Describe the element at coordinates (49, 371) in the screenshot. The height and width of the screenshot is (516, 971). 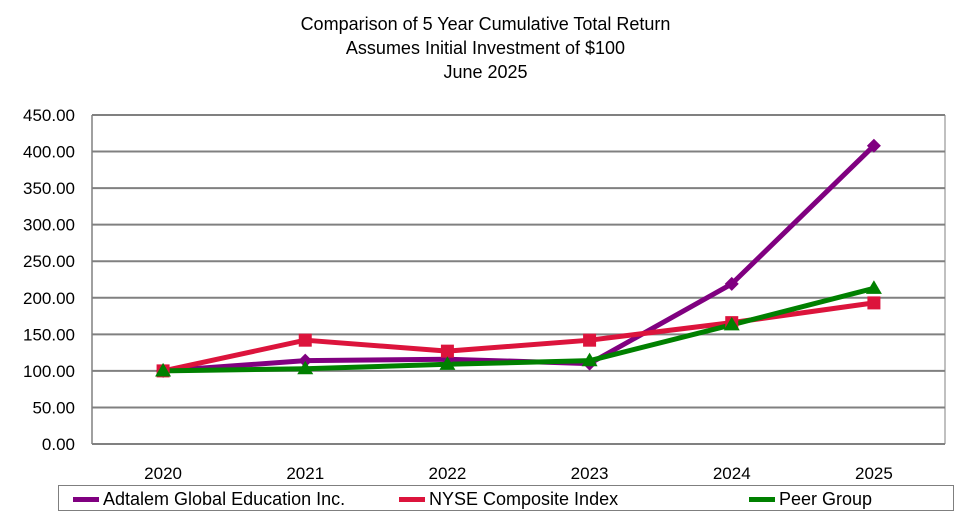
I see `y-tick-label-2: 100.00` at that location.